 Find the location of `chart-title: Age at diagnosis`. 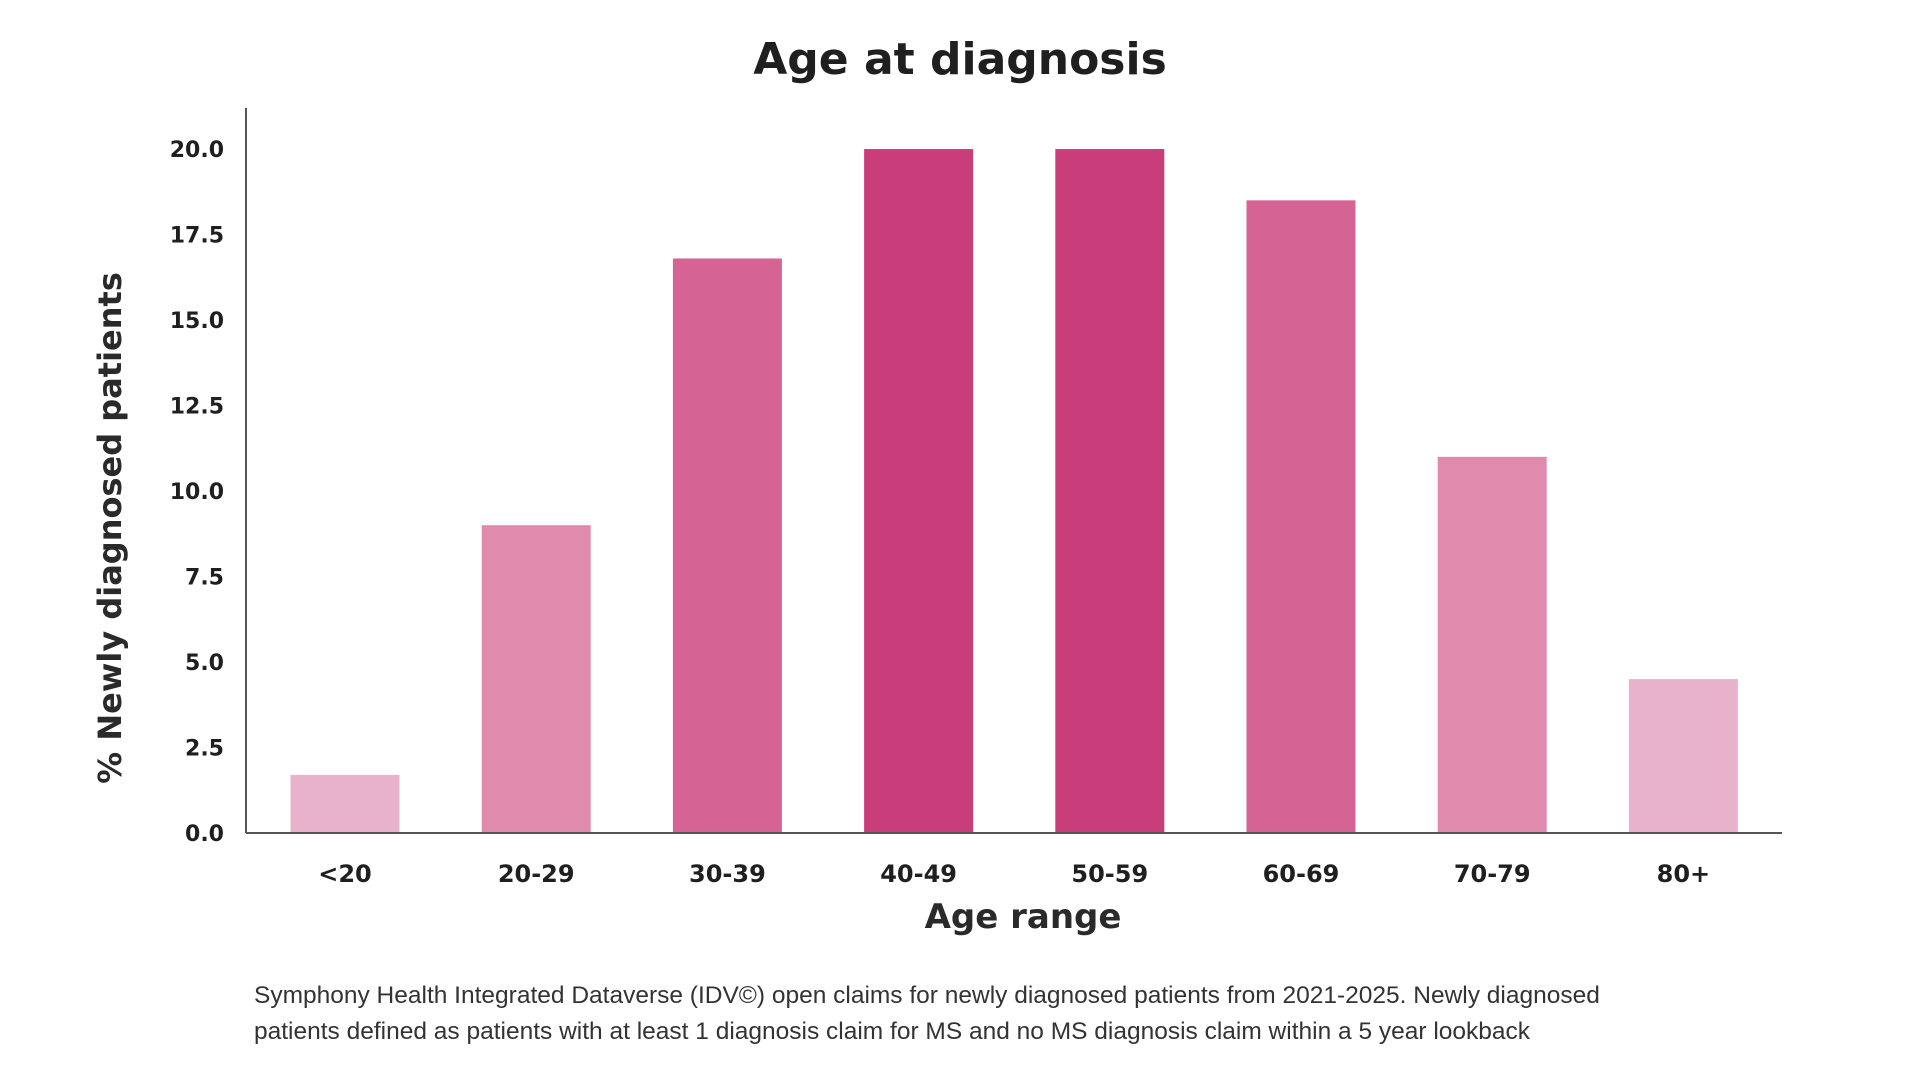

chart-title: Age at diagnosis is located at coordinates (960, 59).